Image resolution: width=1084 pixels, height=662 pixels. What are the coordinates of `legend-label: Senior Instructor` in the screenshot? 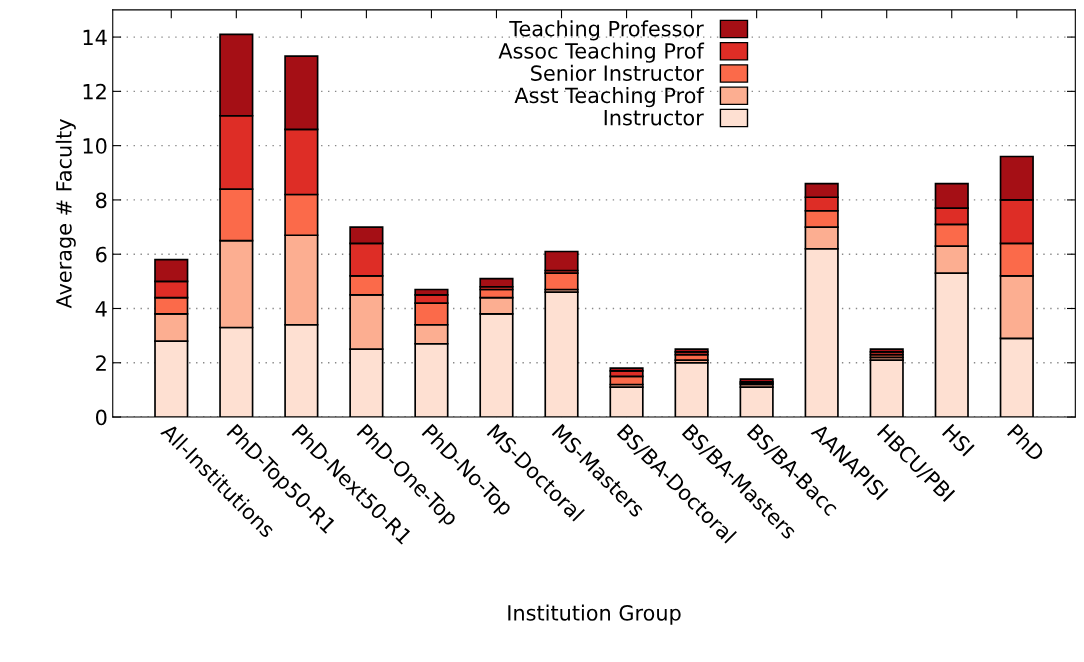 It's located at (617, 72).